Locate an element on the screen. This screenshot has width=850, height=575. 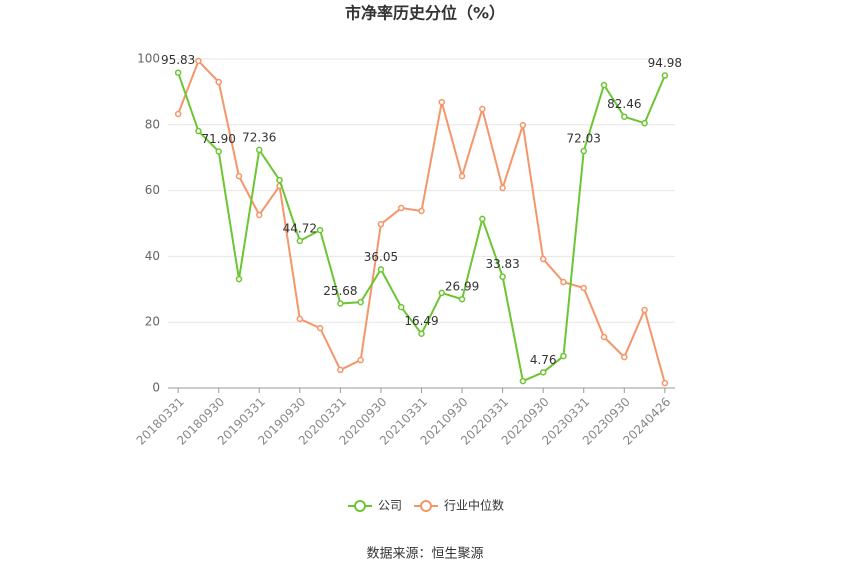
chart-title: 市净率历史分位（%） is located at coordinates (425, 13).